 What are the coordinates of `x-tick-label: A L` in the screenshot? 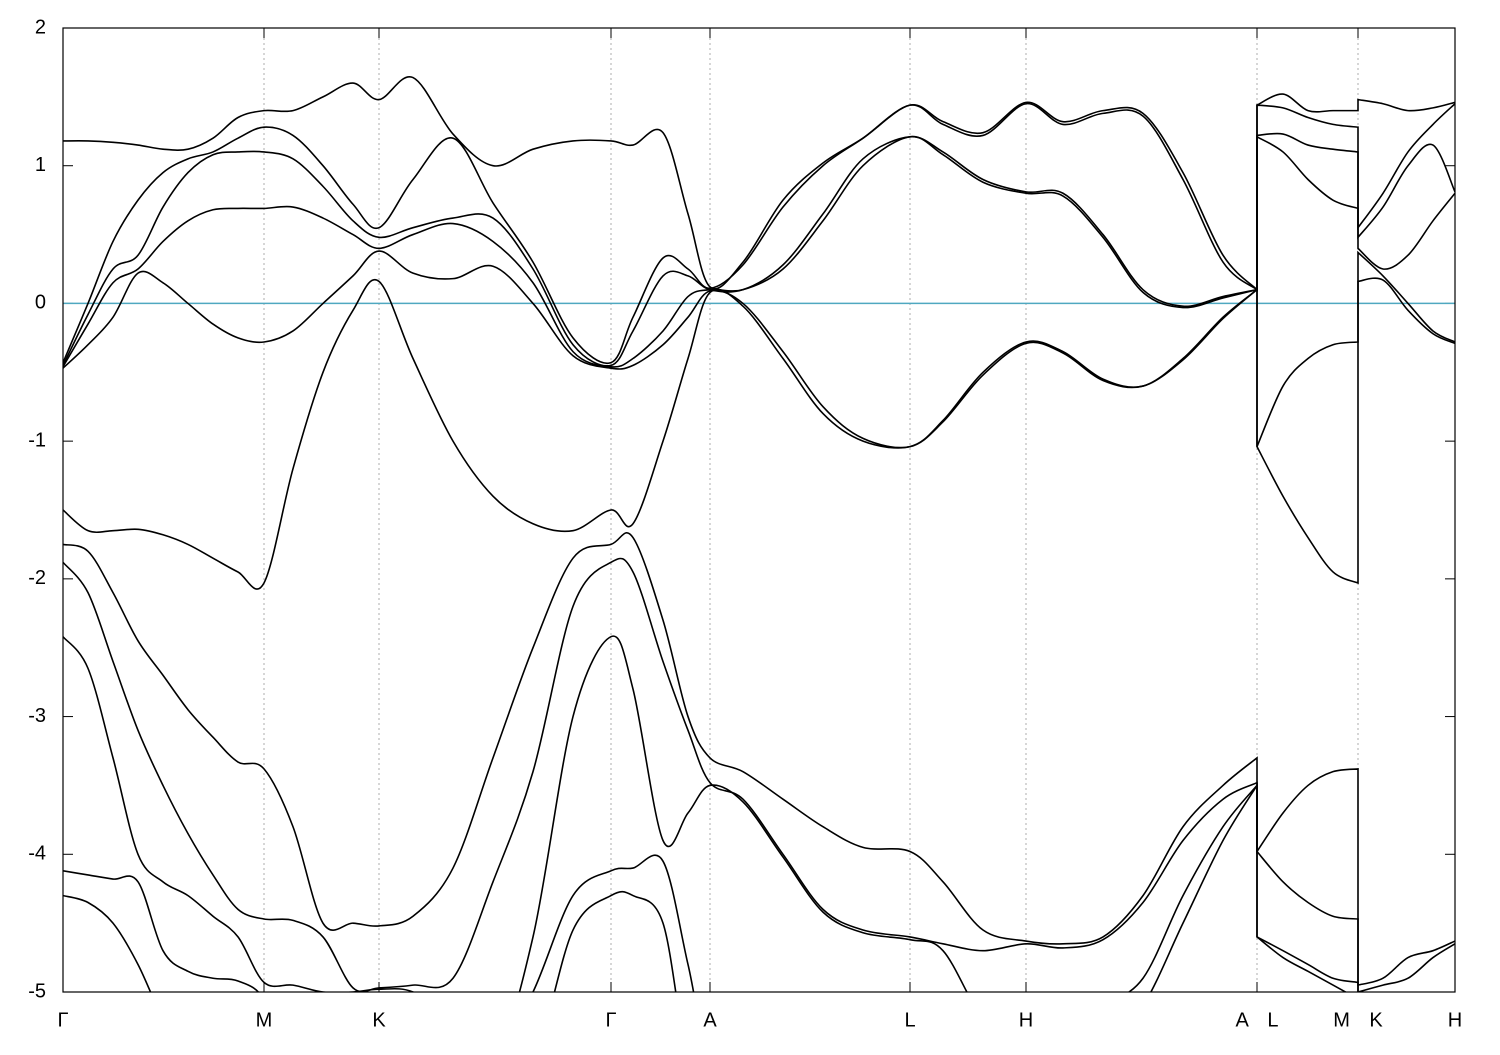 It's located at (1257, 1020).